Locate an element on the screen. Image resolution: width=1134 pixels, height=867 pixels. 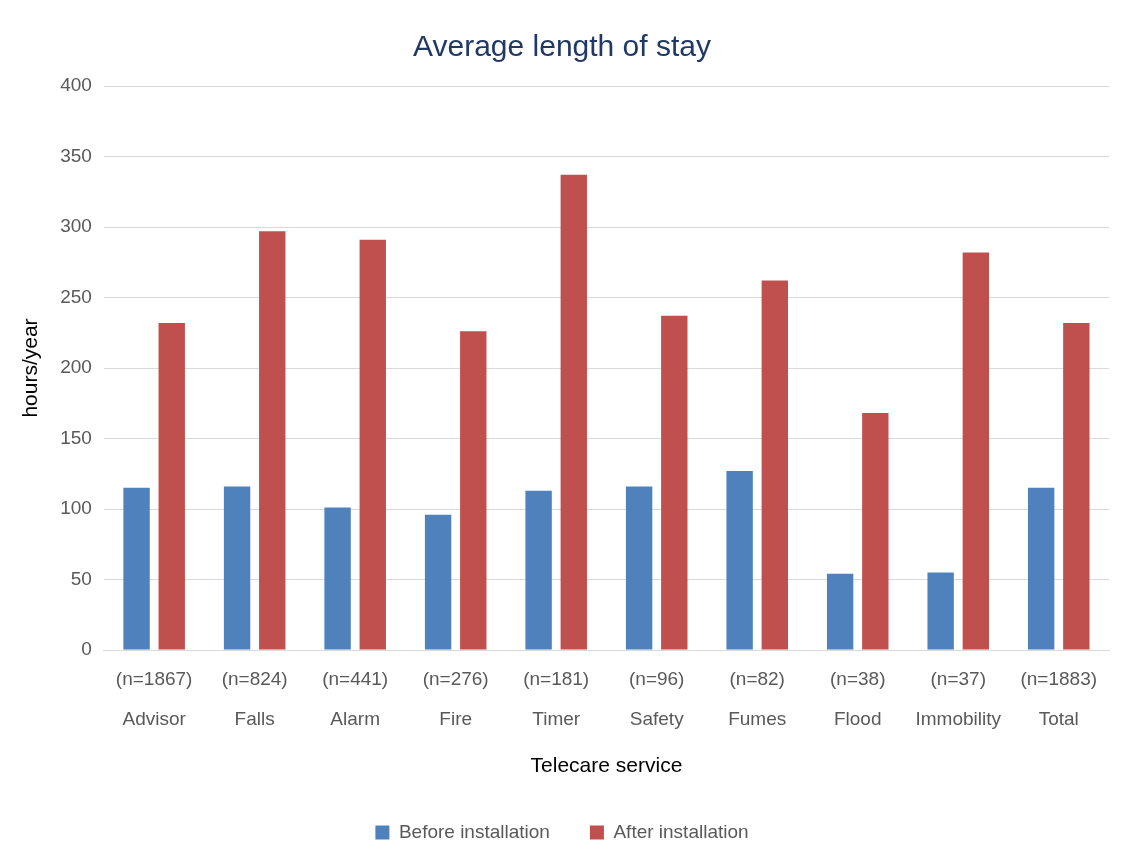
y-tick-label: 400 is located at coordinates (76, 85).